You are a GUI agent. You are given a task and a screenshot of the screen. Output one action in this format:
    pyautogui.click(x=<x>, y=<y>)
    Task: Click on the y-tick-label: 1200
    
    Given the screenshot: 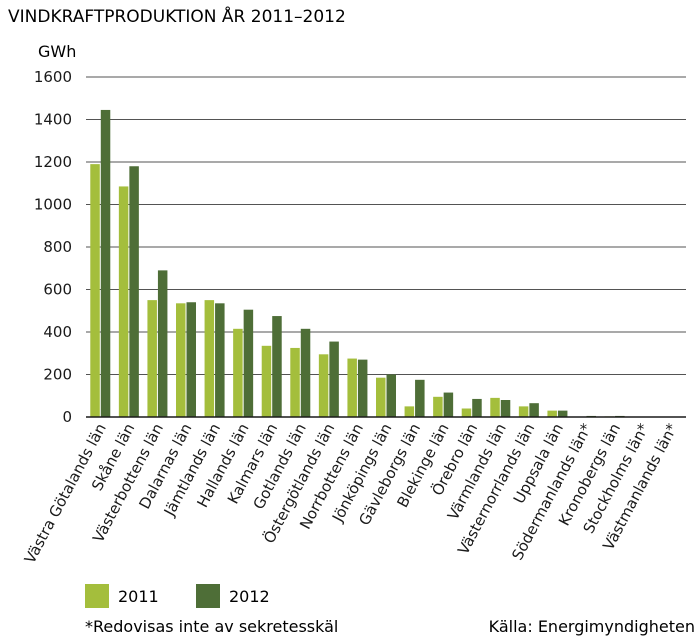 What is the action you would take?
    pyautogui.click(x=53, y=162)
    